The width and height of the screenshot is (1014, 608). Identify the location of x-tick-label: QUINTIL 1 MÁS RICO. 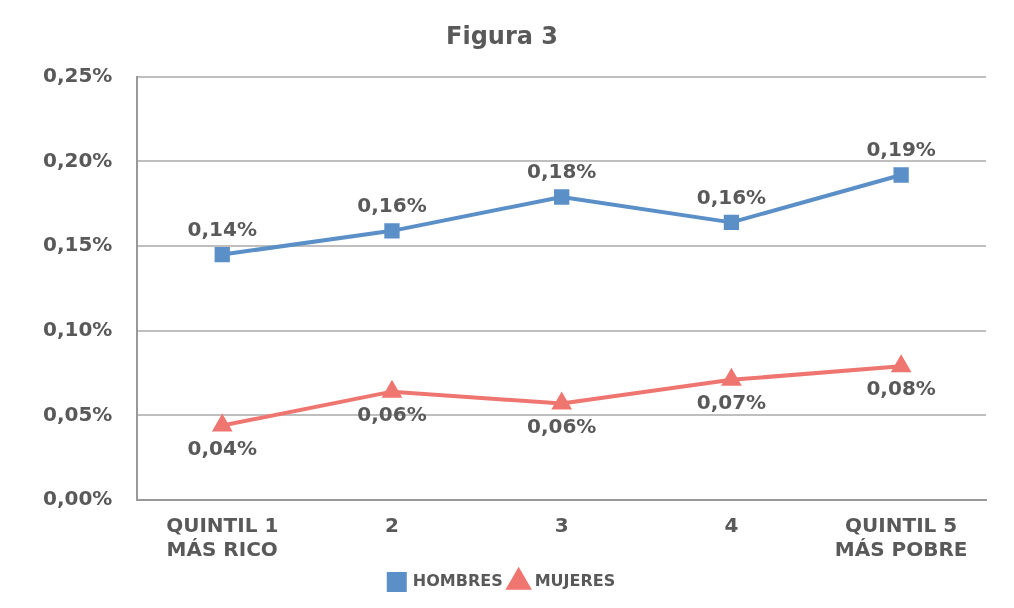
(222, 537).